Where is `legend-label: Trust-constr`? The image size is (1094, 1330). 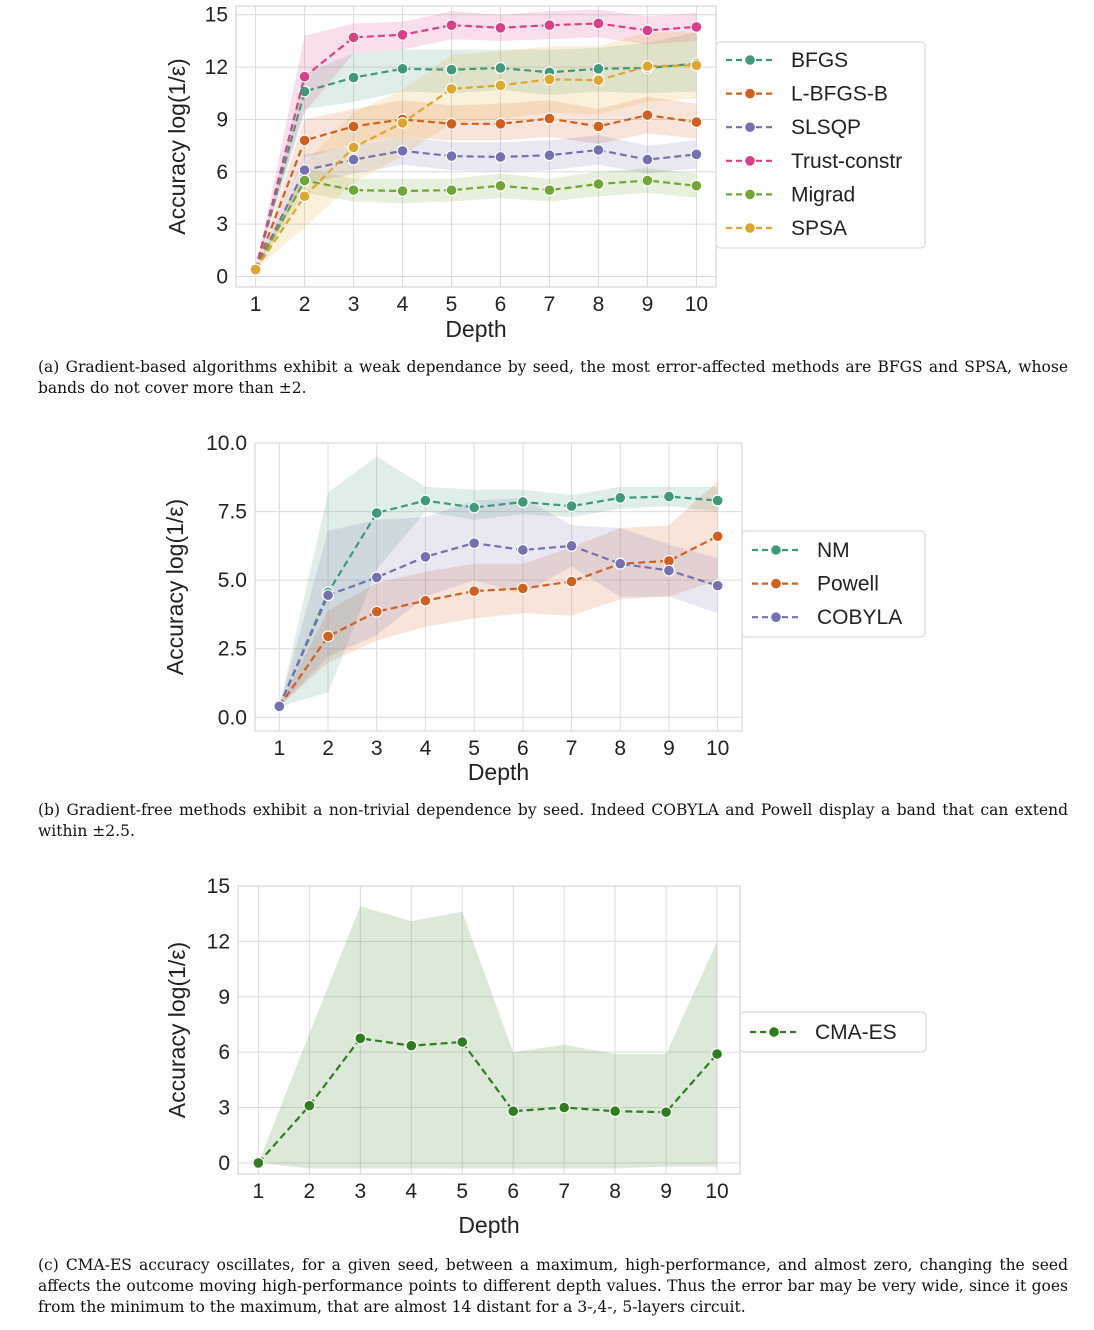 legend-label: Trust-constr is located at coordinates (846, 161).